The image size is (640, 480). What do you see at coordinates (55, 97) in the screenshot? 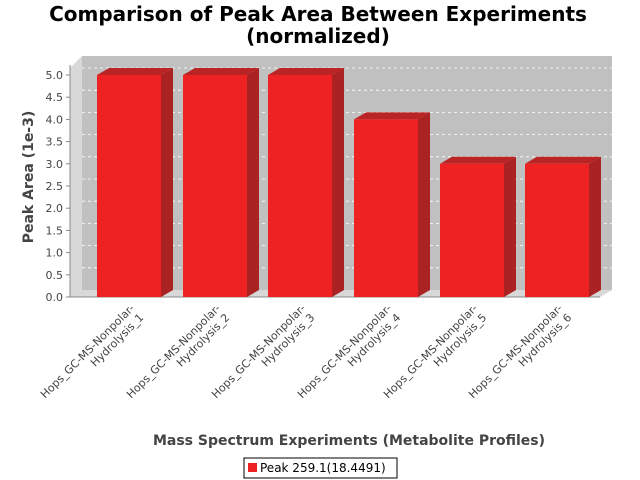
I see `y-tick-label: 4.5` at bounding box center [55, 97].